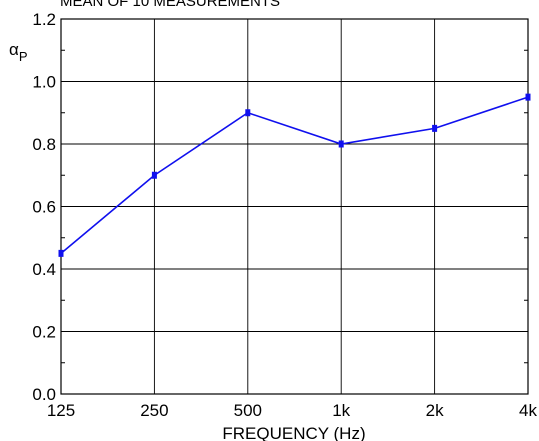 This screenshot has width=539, height=441. Describe the element at coordinates (61, 410) in the screenshot. I see `x-tick-label: 125` at that location.